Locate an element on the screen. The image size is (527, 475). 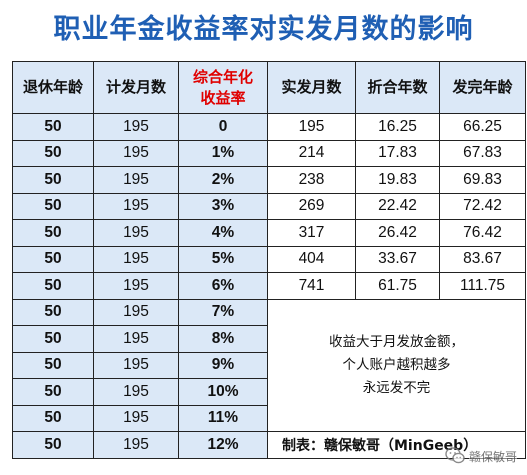
header-annual-return: 综合年化 收益率 is located at coordinates (223, 87).